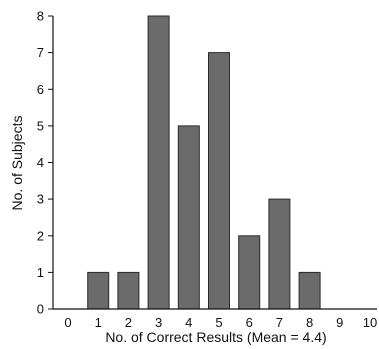 This screenshot has height=349, width=379. Describe the element at coordinates (40, 309) in the screenshot. I see `y-tick-label-0: 0` at that location.